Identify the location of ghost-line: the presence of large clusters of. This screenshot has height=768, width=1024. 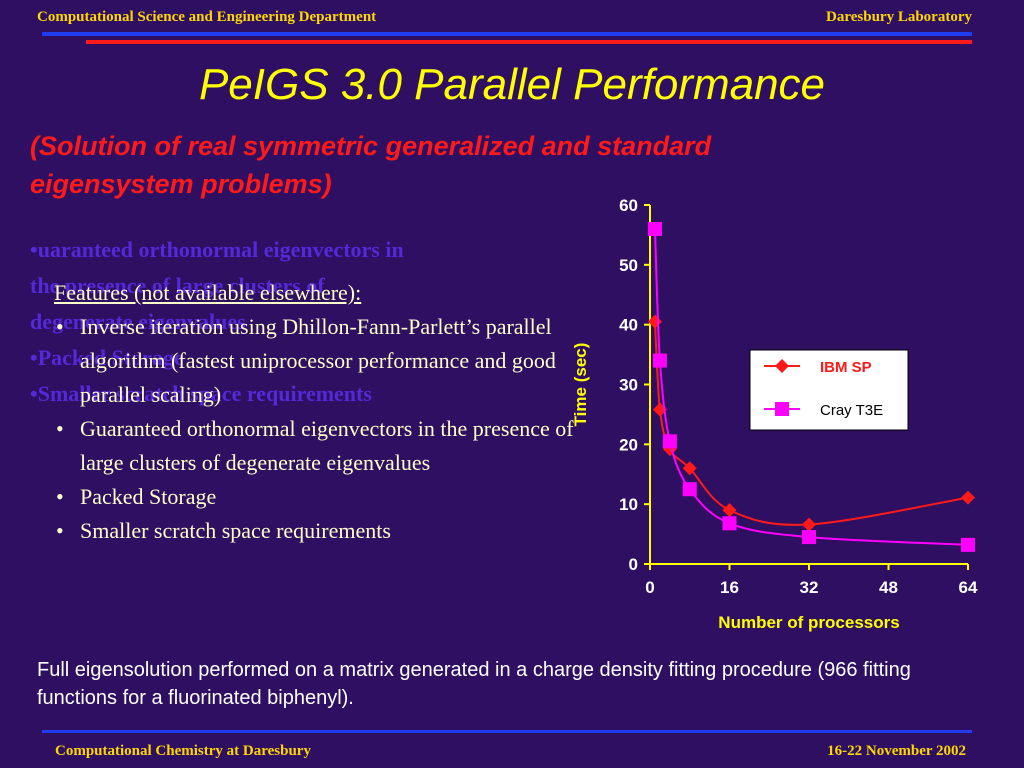
(177, 285).